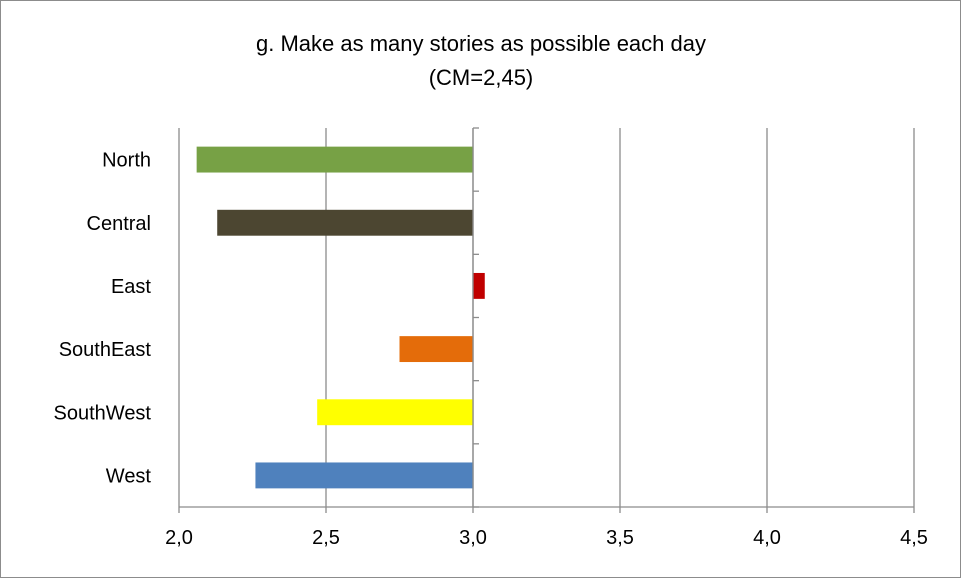 The width and height of the screenshot is (961, 579). I want to click on category-label: North, so click(126, 161).